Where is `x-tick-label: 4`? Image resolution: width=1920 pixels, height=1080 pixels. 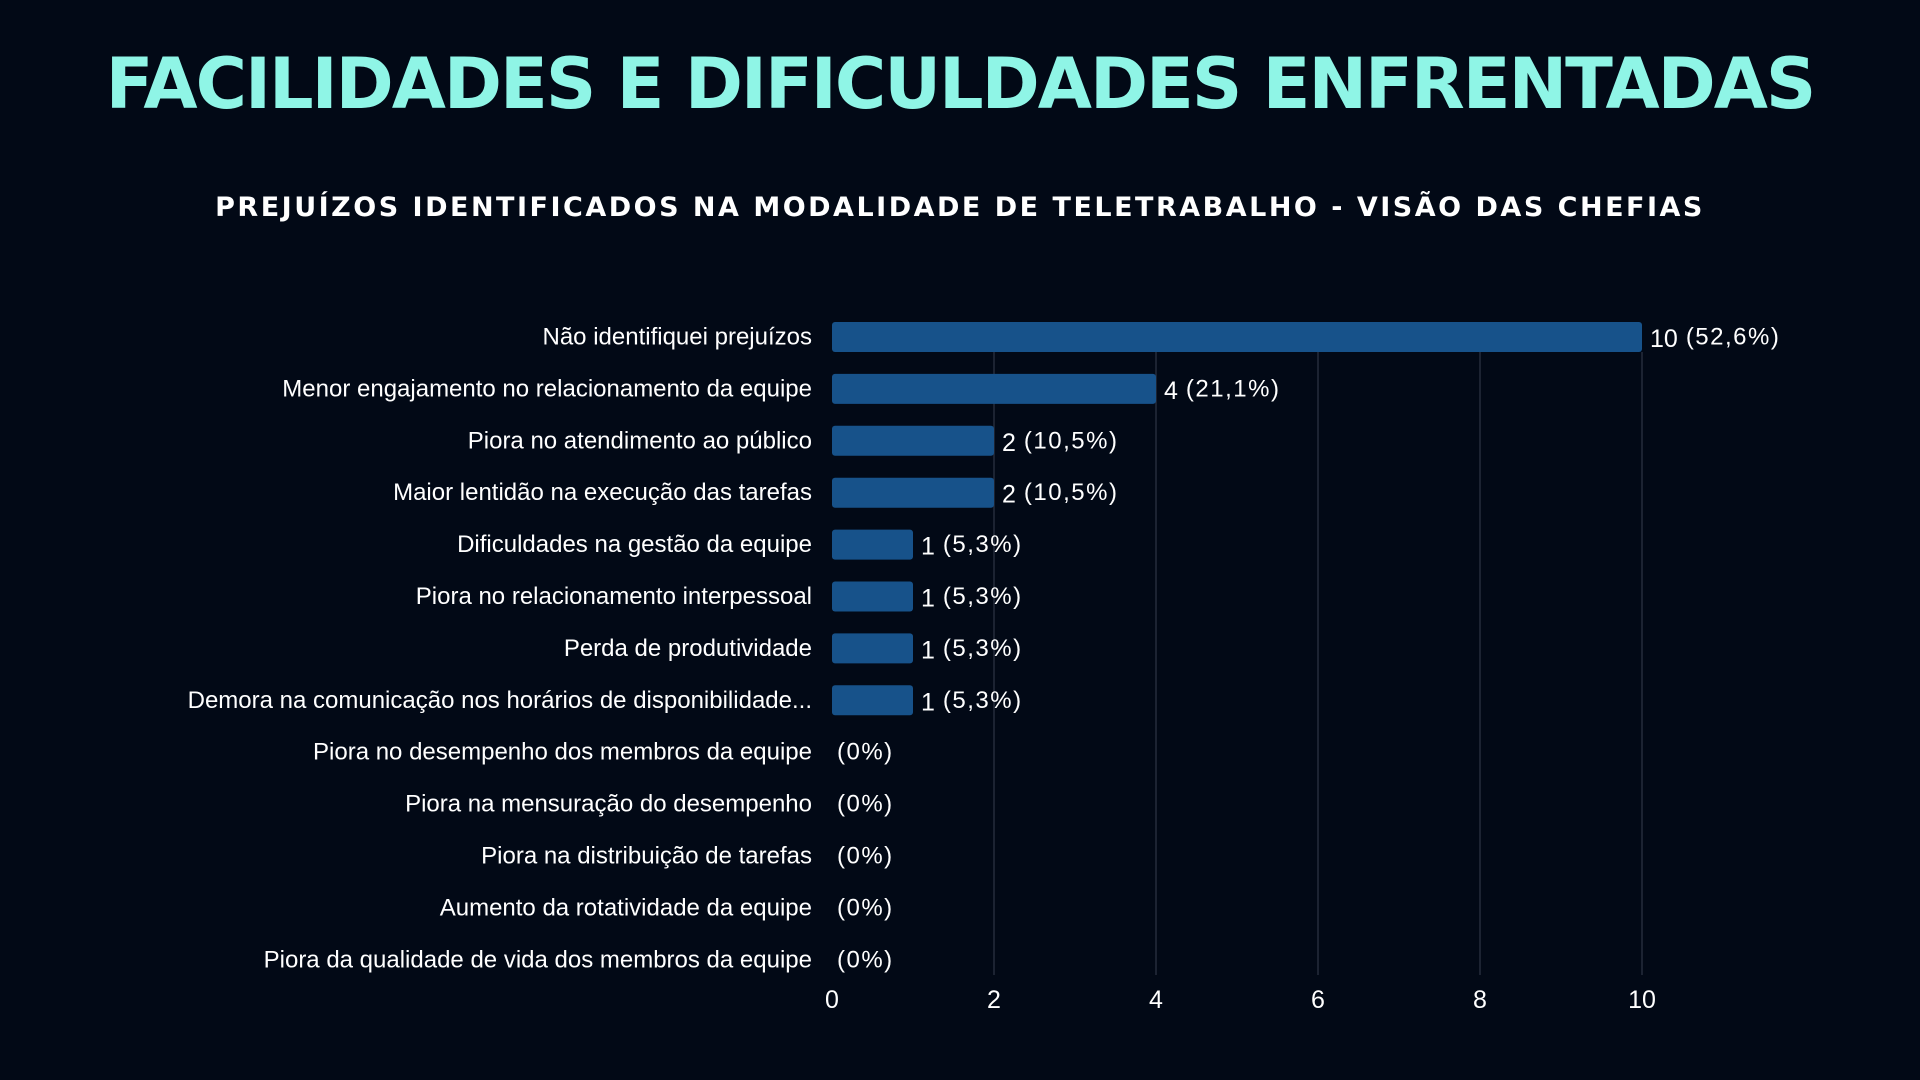
x-tick-label: 4 is located at coordinates (1156, 1000).